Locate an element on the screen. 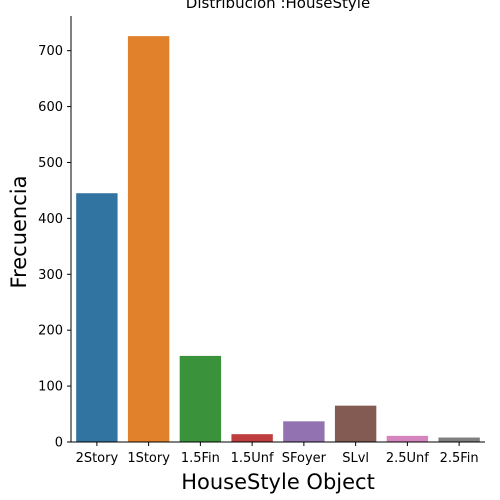 This screenshot has height=500, width=500. x-tick-label: 2.5Unf is located at coordinates (407, 458).